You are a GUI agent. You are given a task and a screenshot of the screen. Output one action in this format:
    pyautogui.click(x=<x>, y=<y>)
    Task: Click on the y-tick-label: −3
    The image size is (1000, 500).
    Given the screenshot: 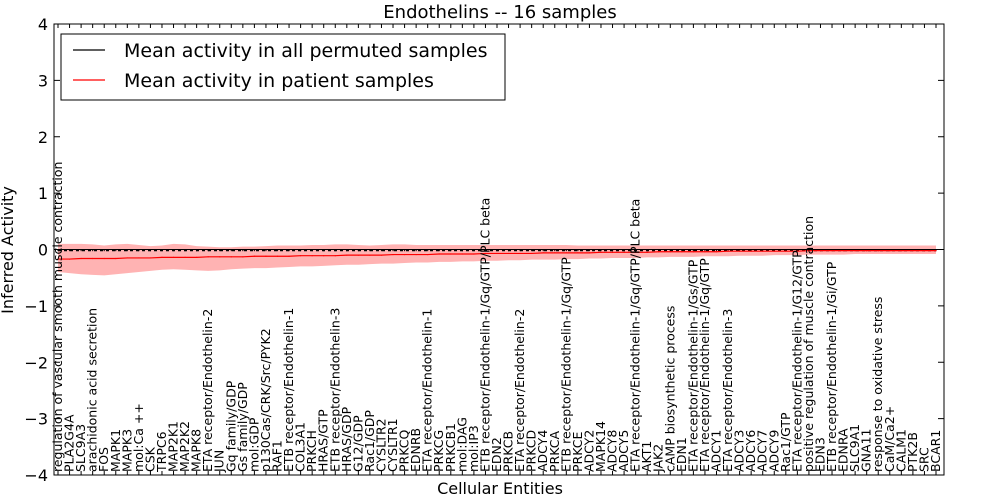 What is the action you would take?
    pyautogui.click(x=36, y=419)
    